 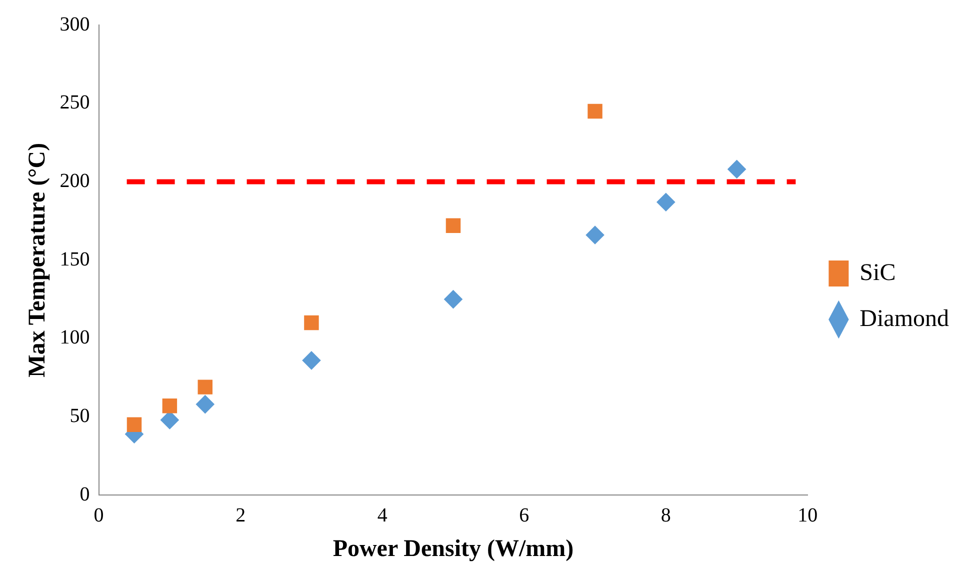 What do you see at coordinates (808, 515) in the screenshot?
I see `x-tick-label: 10` at bounding box center [808, 515].